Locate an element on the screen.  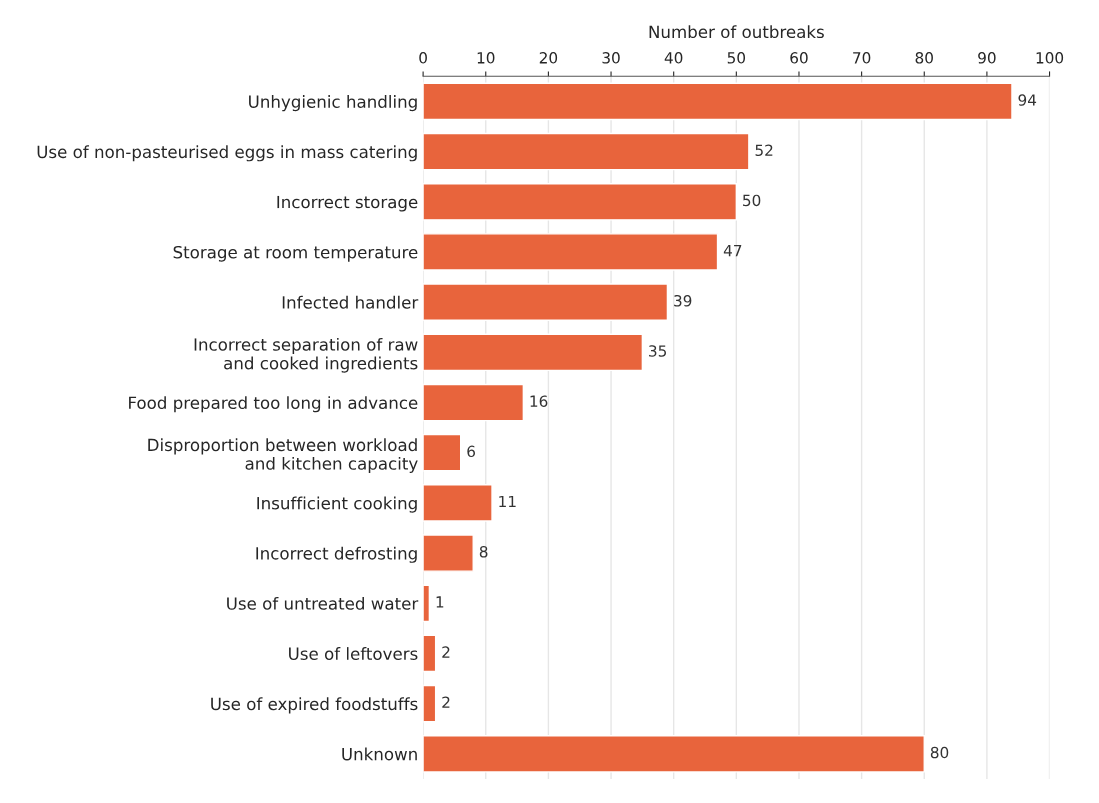
x-tick-label: 20 is located at coordinates (548, 58).